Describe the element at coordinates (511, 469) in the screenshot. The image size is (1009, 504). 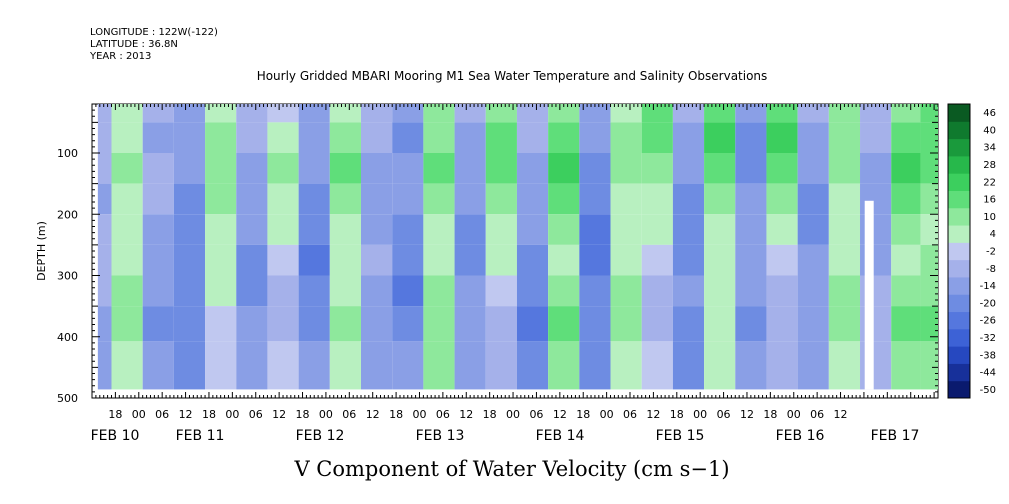
I see `x-axis-label: V Component of Water Velocity (cm s−1)` at that location.